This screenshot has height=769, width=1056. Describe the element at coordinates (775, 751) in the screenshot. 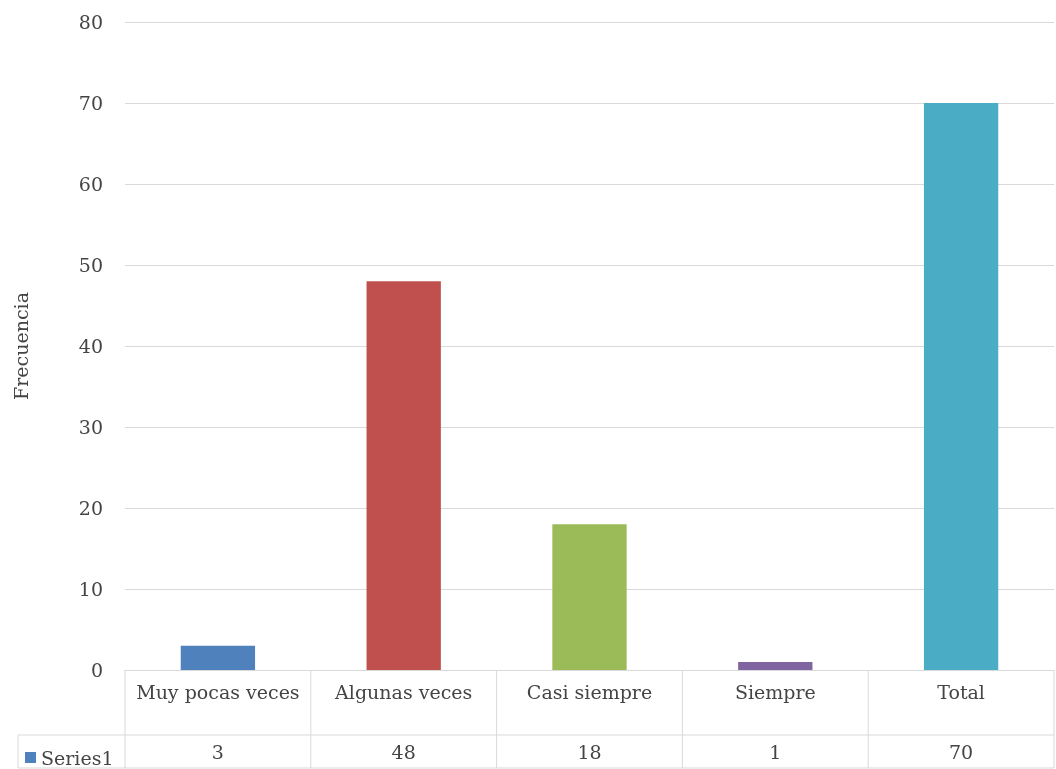

I see `data-label: 1` at that location.